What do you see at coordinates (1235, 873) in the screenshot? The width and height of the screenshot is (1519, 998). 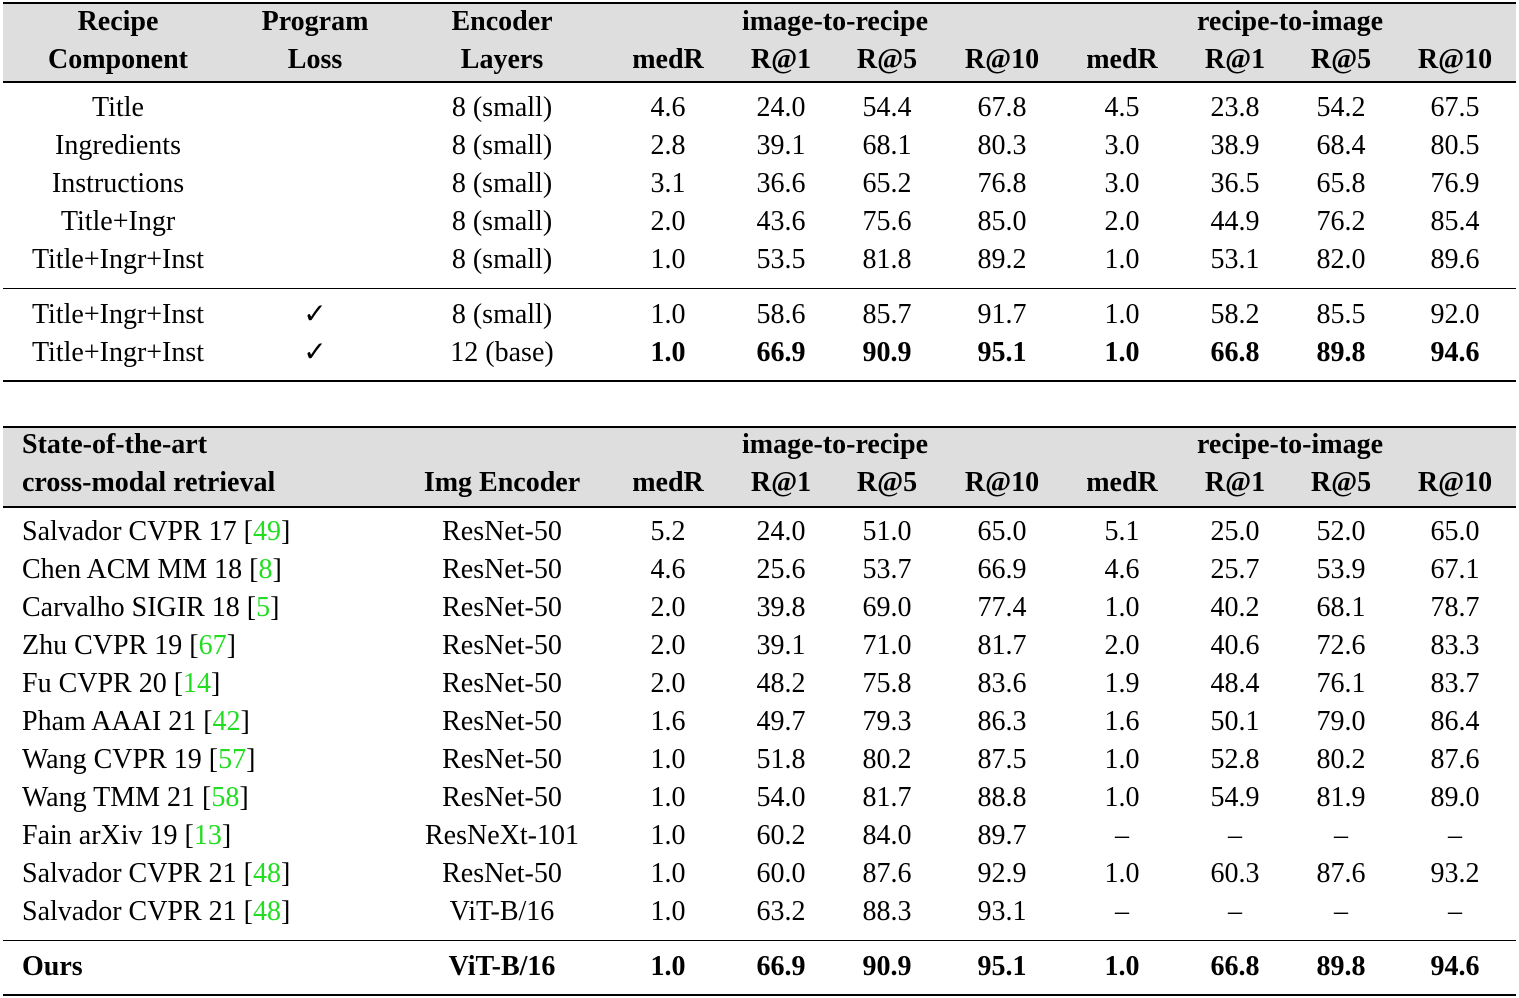 I see `metric-value: 60.3` at bounding box center [1235, 873].